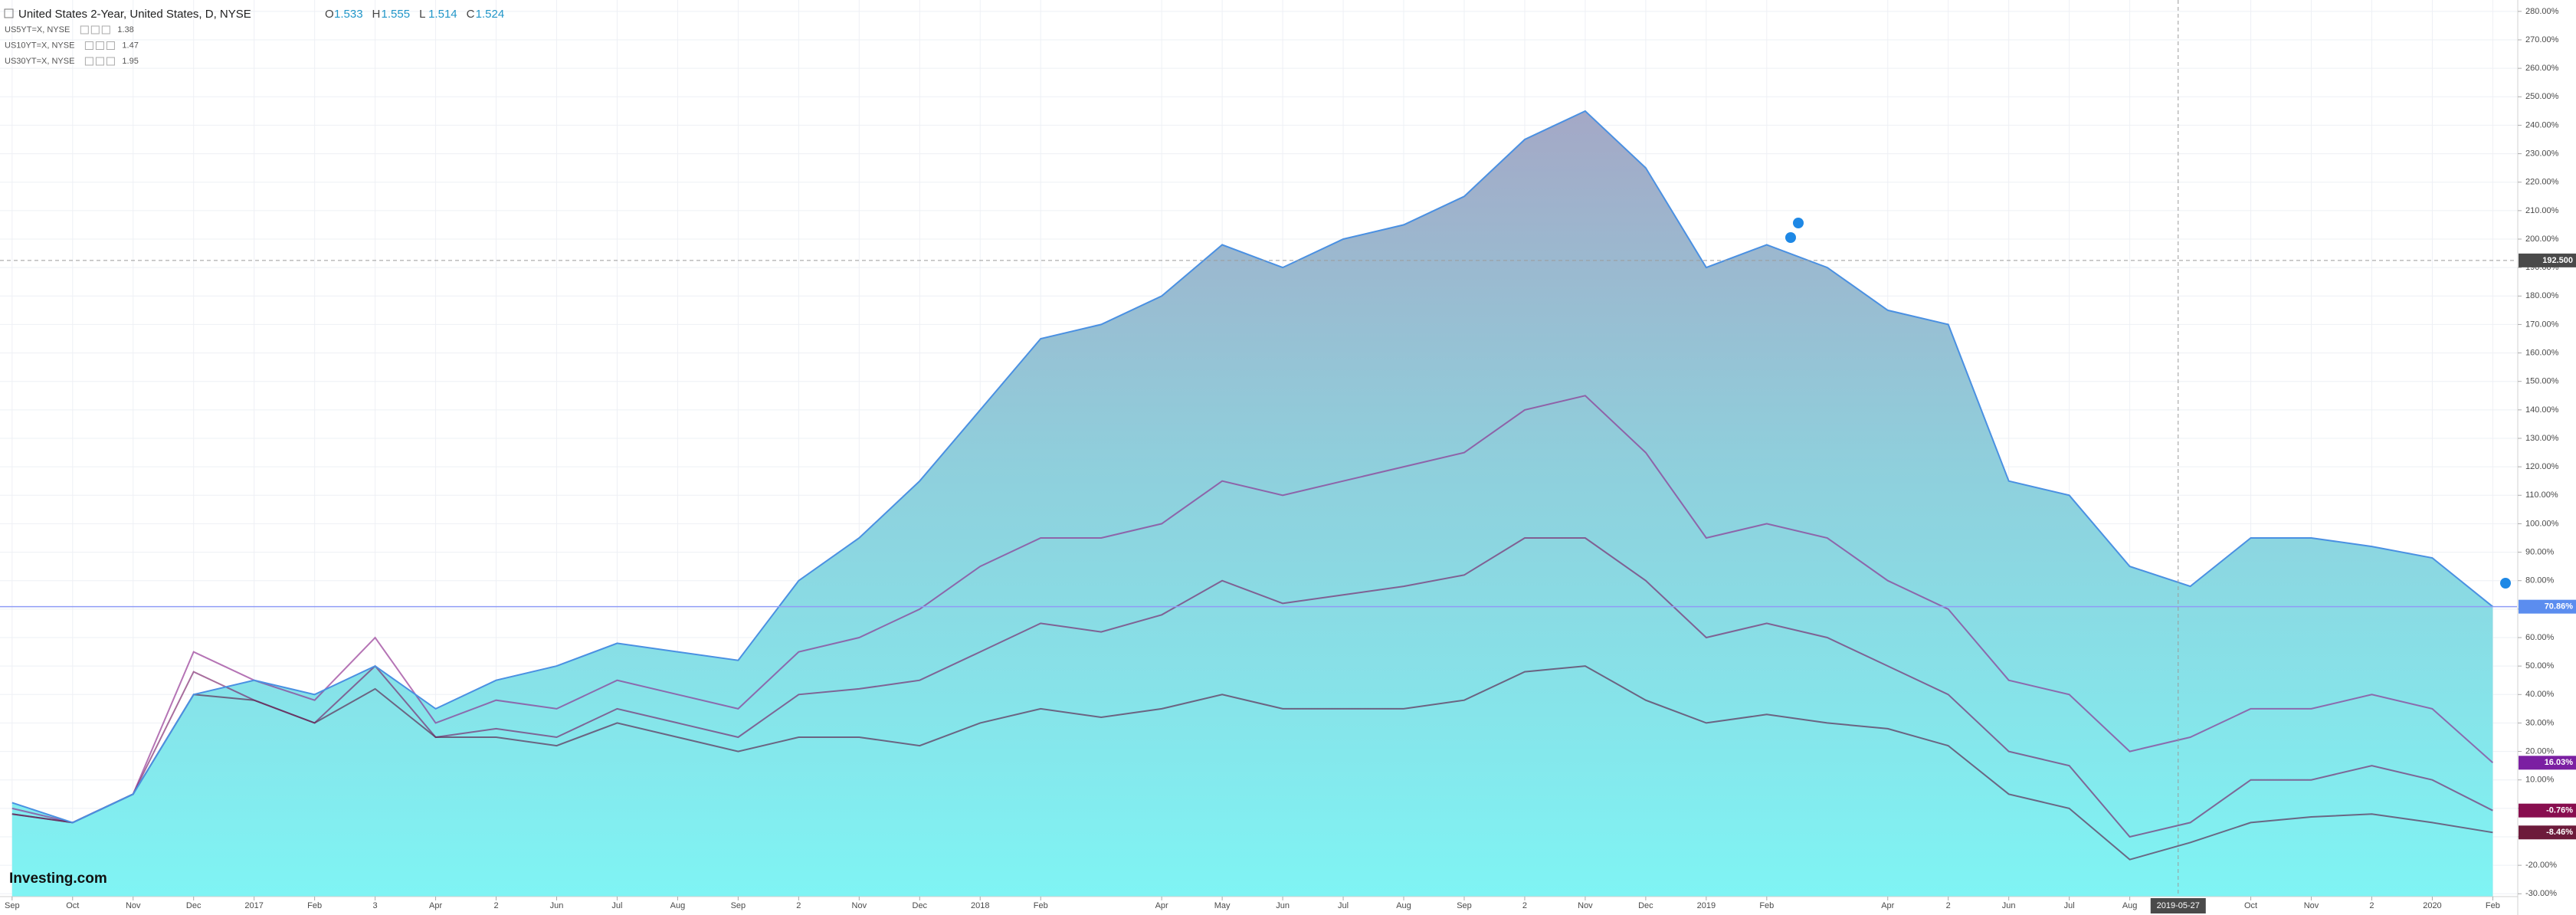 This screenshot has width=2576, height=915. What do you see at coordinates (349, 15) in the screenshot?
I see `ohlc-value: 1.533` at bounding box center [349, 15].